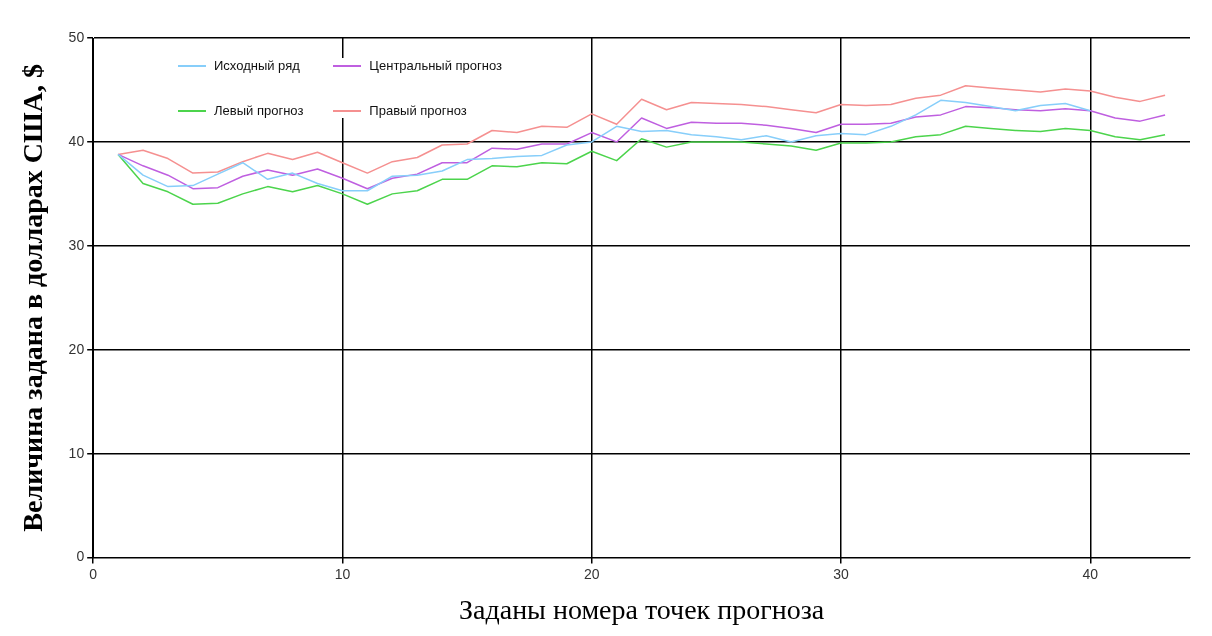 The height and width of the screenshot is (636, 1212). I want to click on x-tick-label: 0, so click(93, 573).